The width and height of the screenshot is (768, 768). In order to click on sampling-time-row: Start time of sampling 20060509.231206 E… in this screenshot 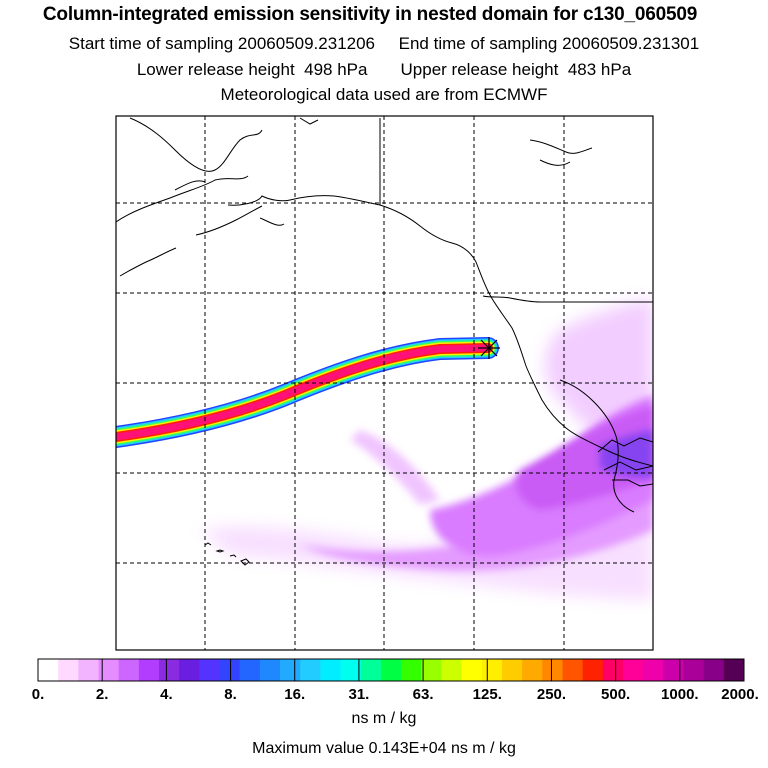, I will do `click(384, 44)`.